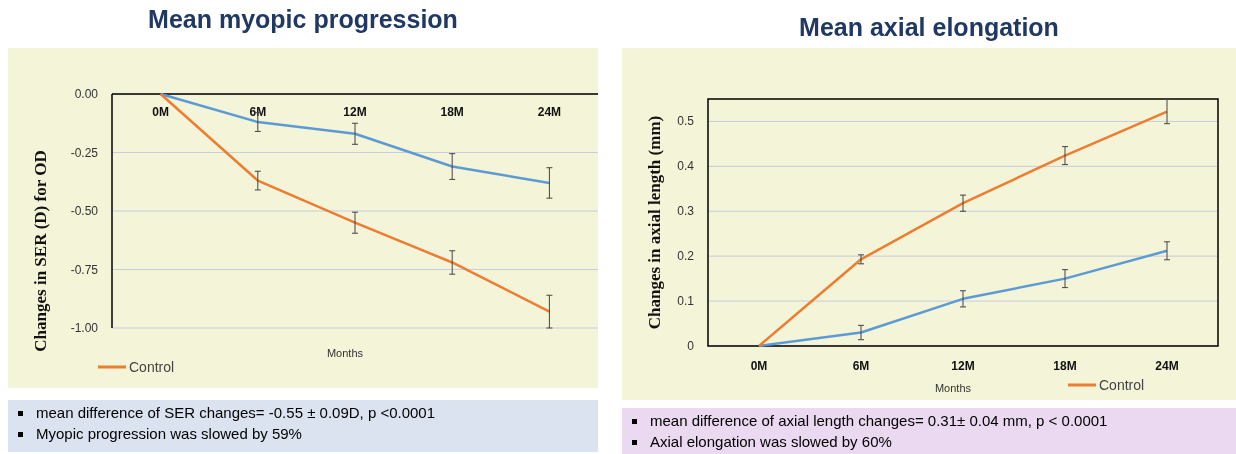  What do you see at coordinates (84, 328) in the screenshot?
I see `y-tick-label: -1.00` at bounding box center [84, 328].